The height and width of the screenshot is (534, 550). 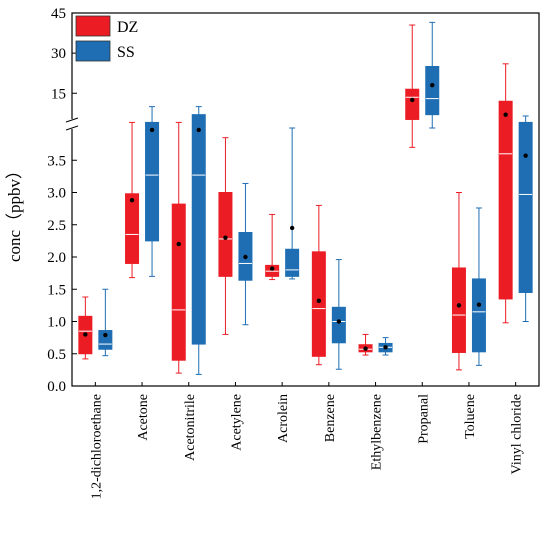 I want to click on category-label: Ethylbenzene, so click(x=377, y=432).